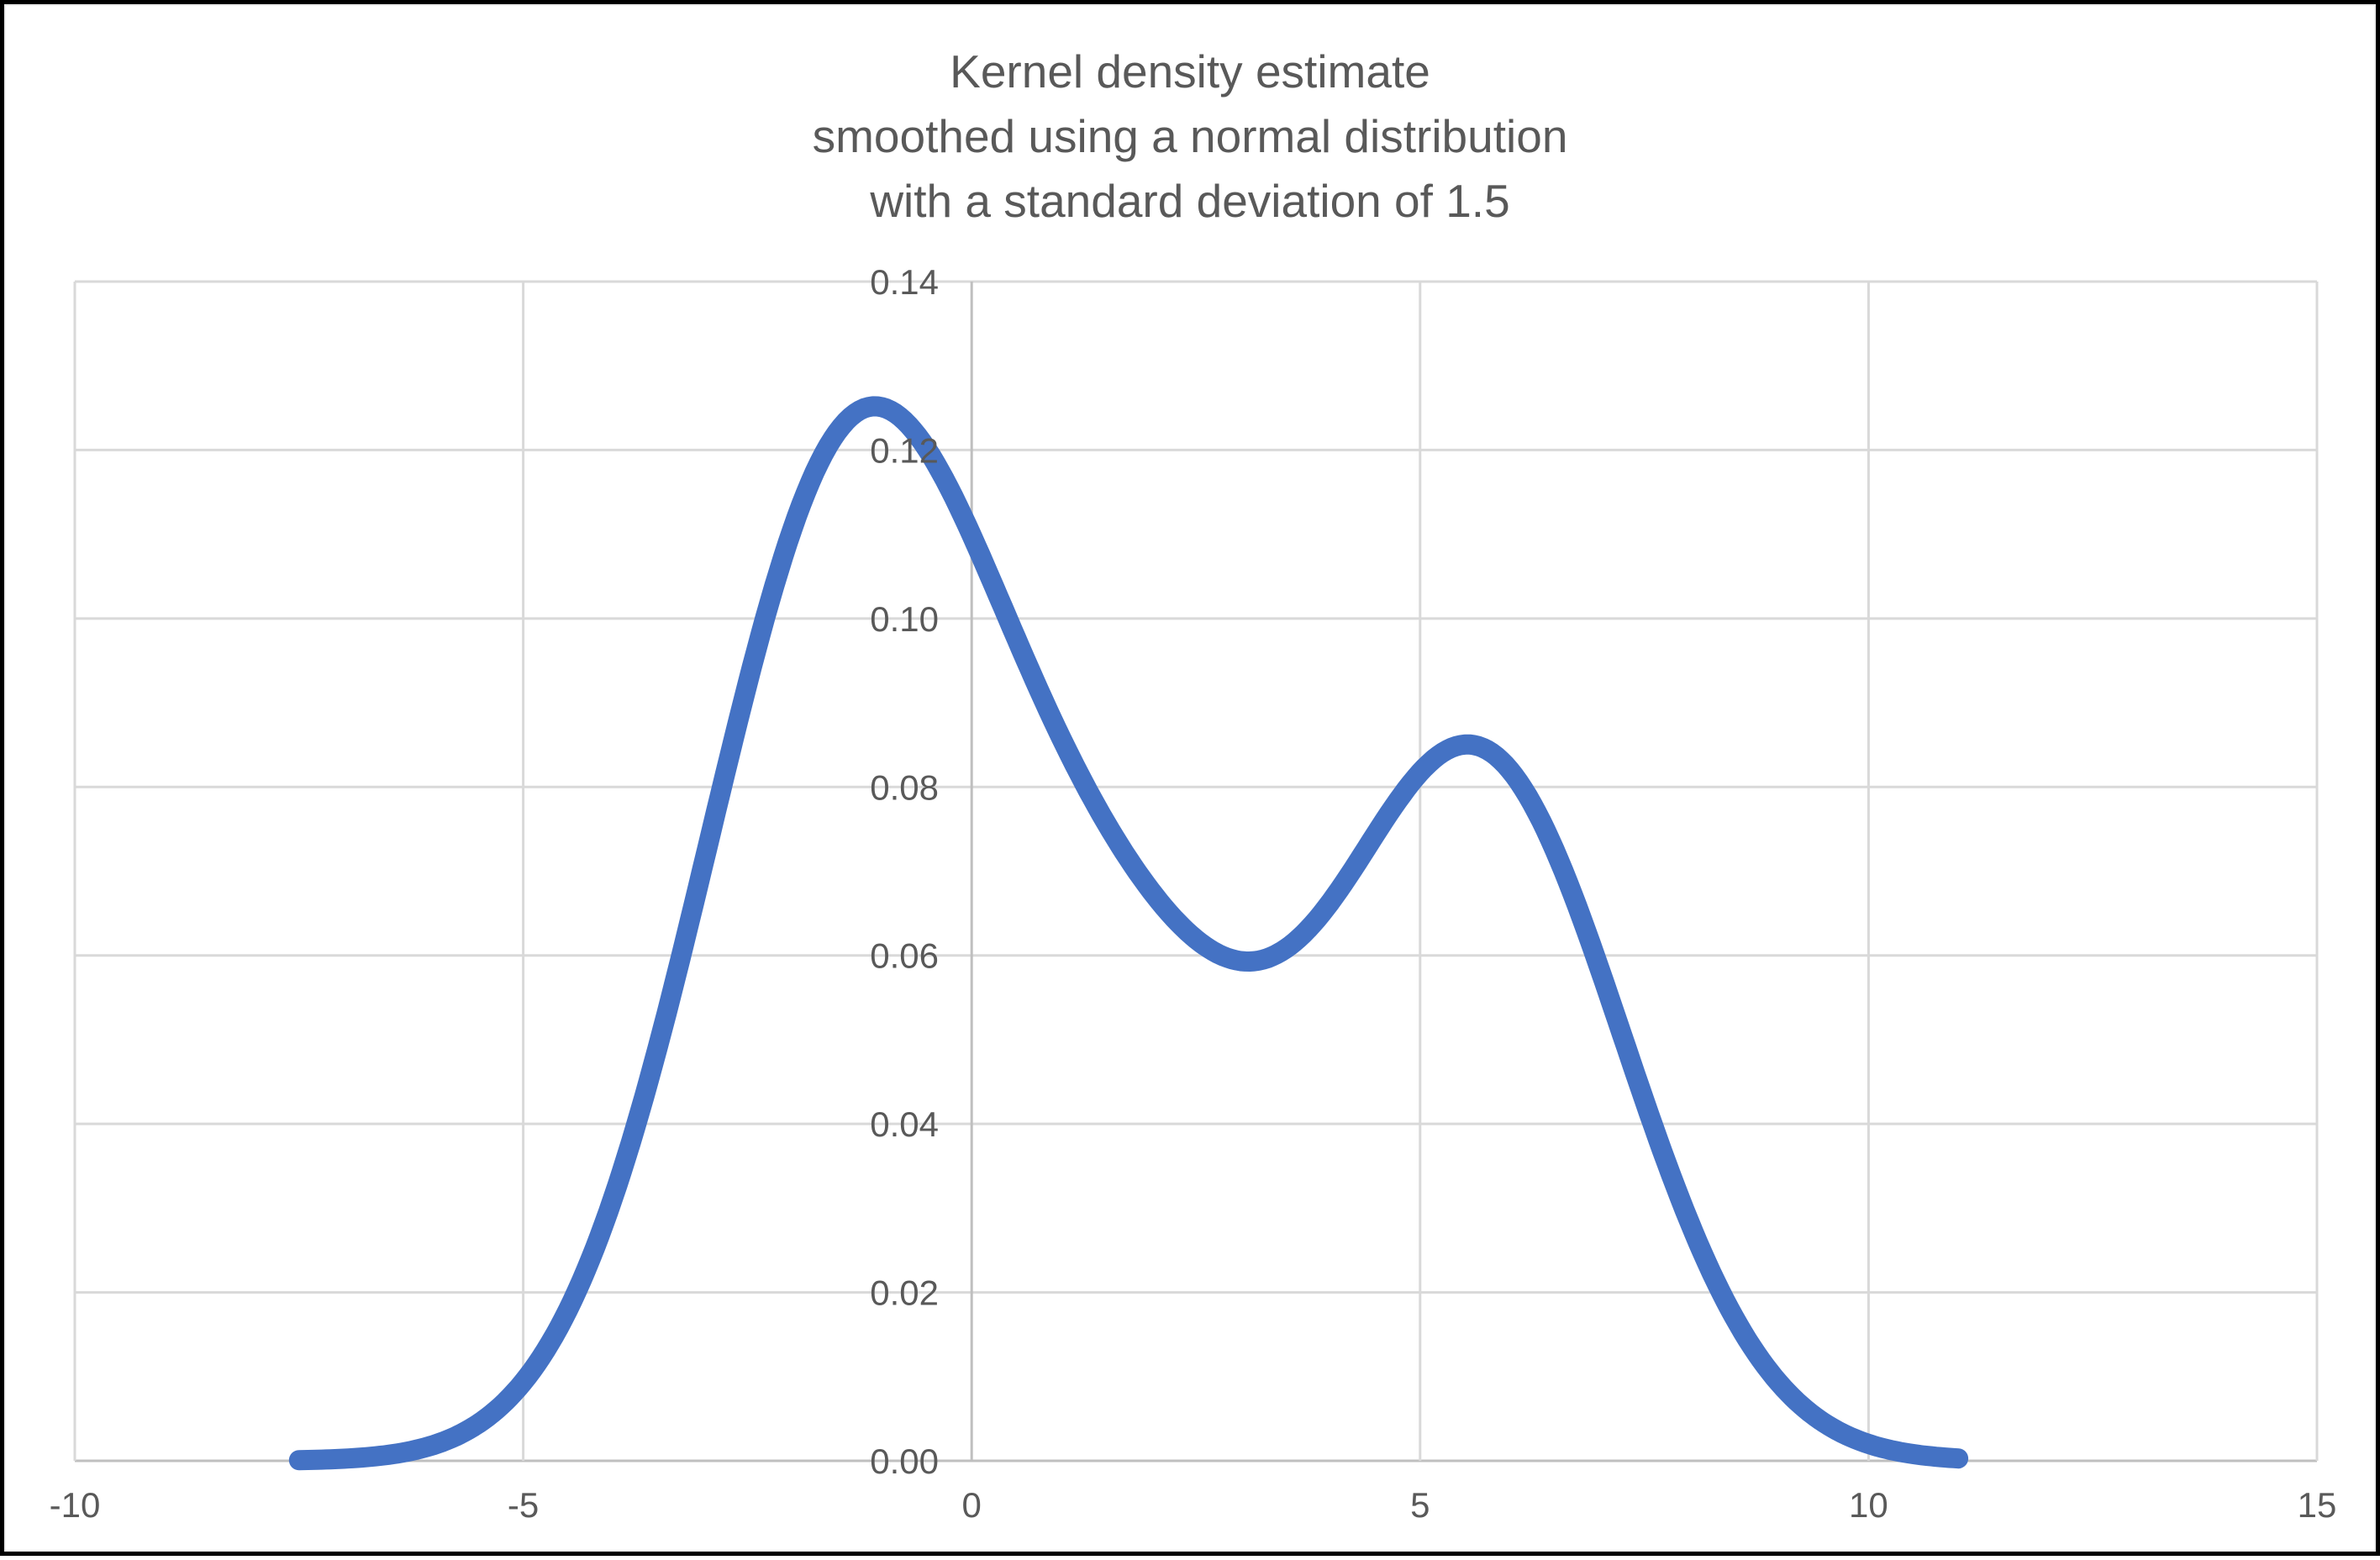  What do you see at coordinates (972, 1505) in the screenshot?
I see `x-tick-label: 0` at bounding box center [972, 1505].